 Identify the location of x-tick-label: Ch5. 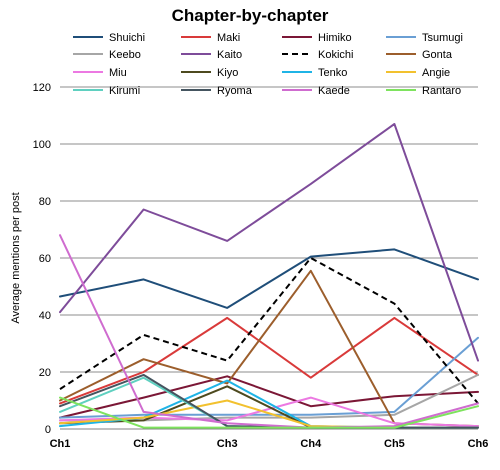
(394, 444).